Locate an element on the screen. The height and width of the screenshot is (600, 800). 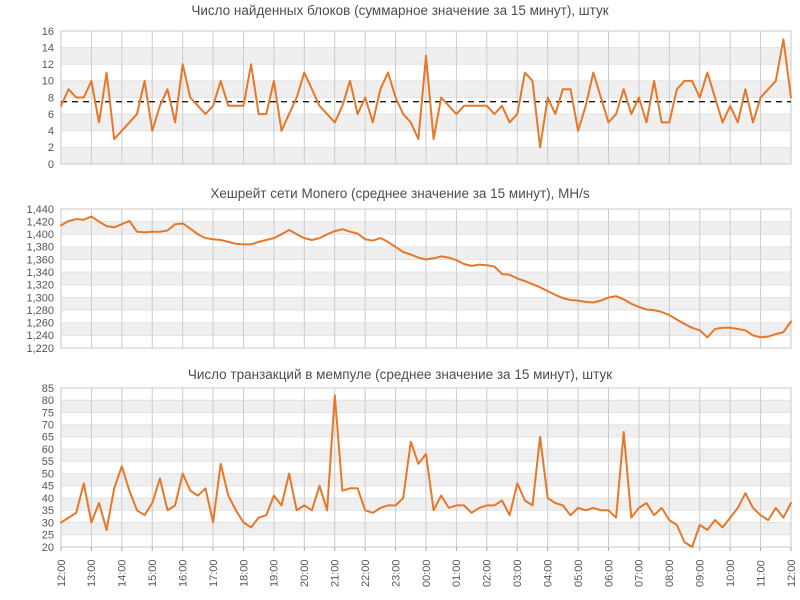
x-tick-label: 22:00 is located at coordinates (366, 573).